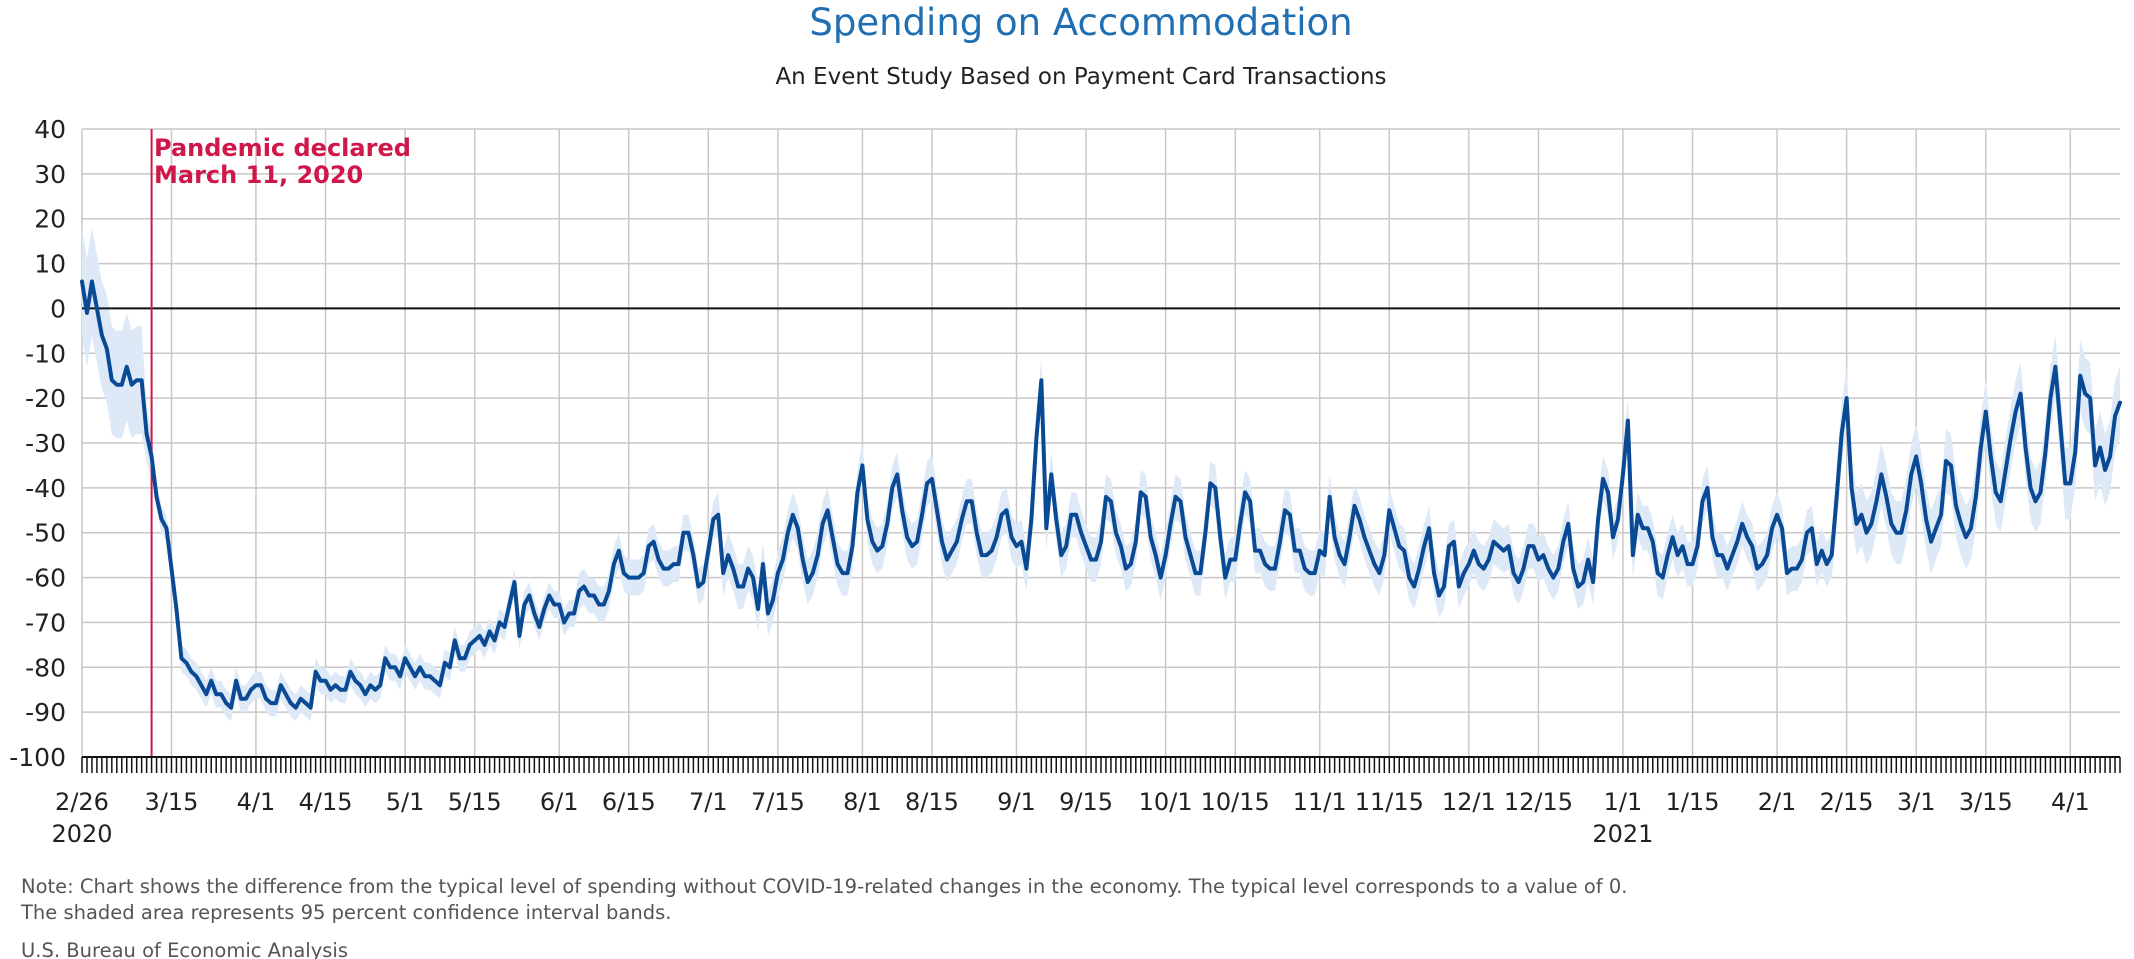 The image size is (2134, 959). What do you see at coordinates (45, 712) in the screenshot?
I see `y-tick-label: -90` at bounding box center [45, 712].